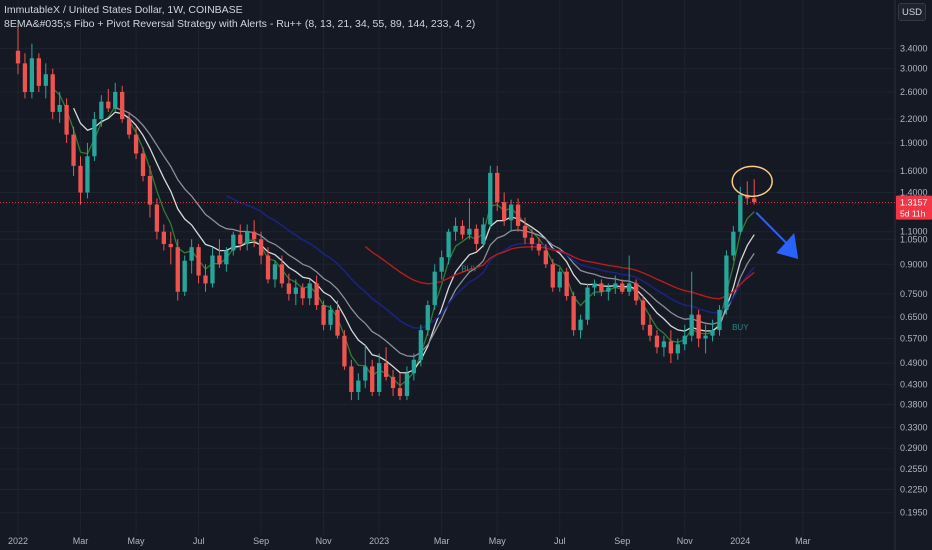 The image size is (932, 550). I want to click on price-tick-label: 0.2900, so click(914, 448).